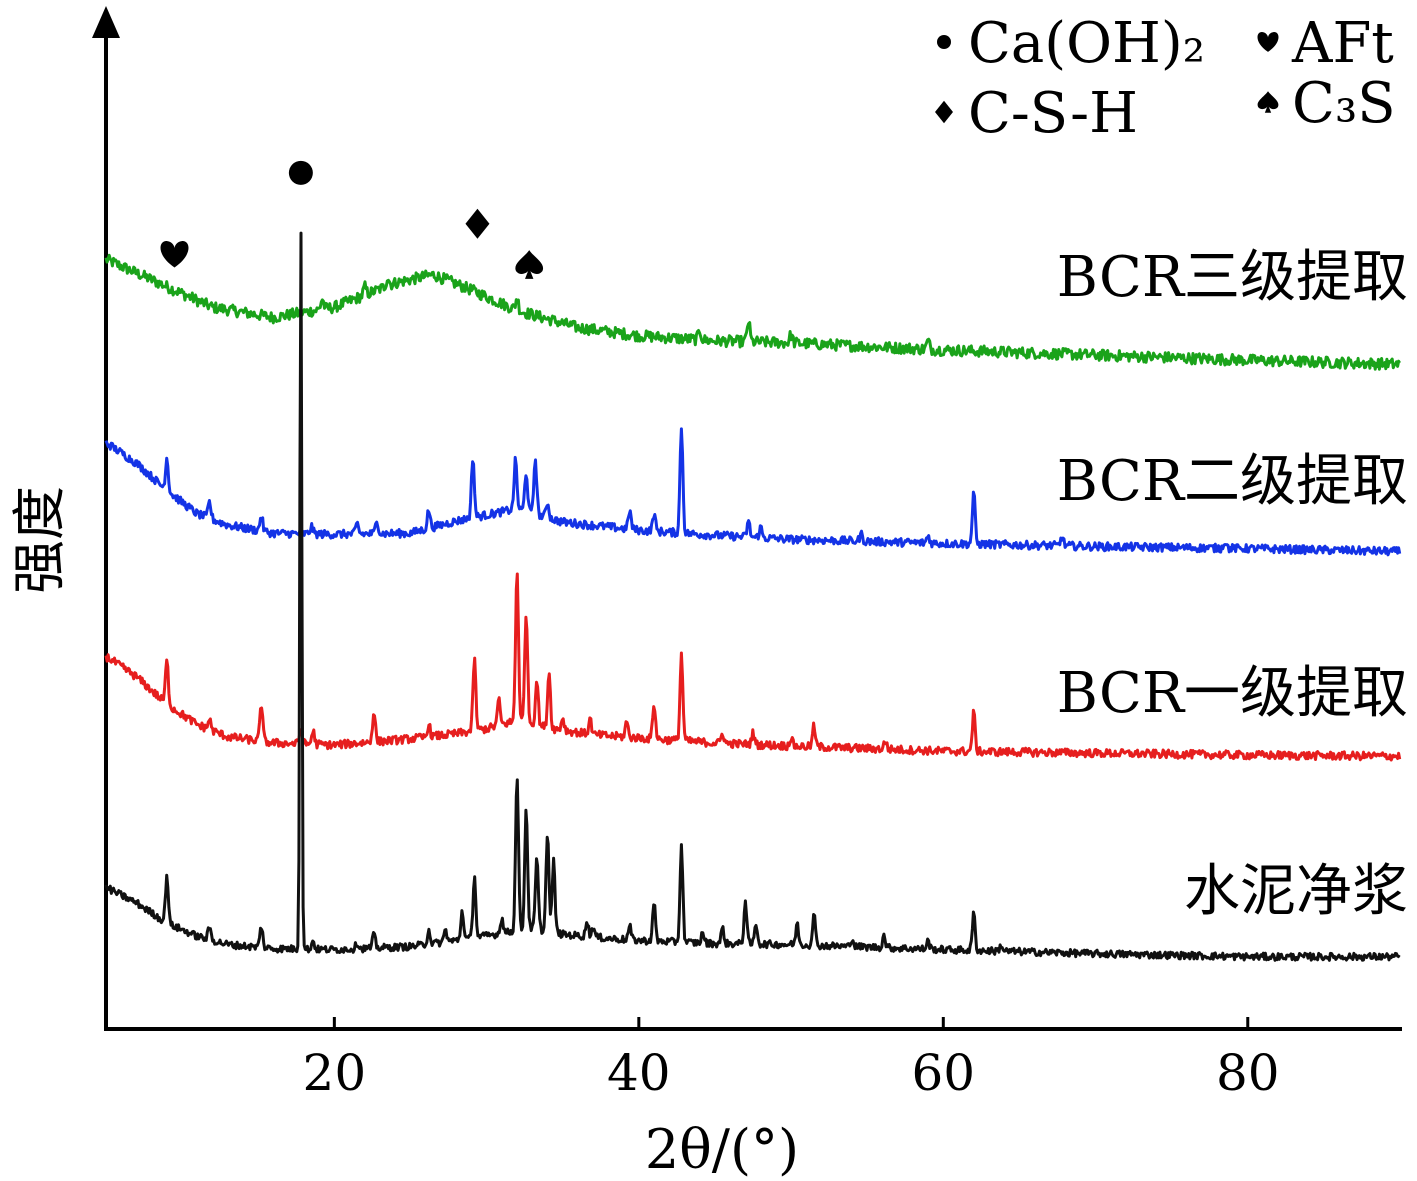 This screenshot has width=1417, height=1181. I want to click on legend-label: AFt, so click(1342, 43).